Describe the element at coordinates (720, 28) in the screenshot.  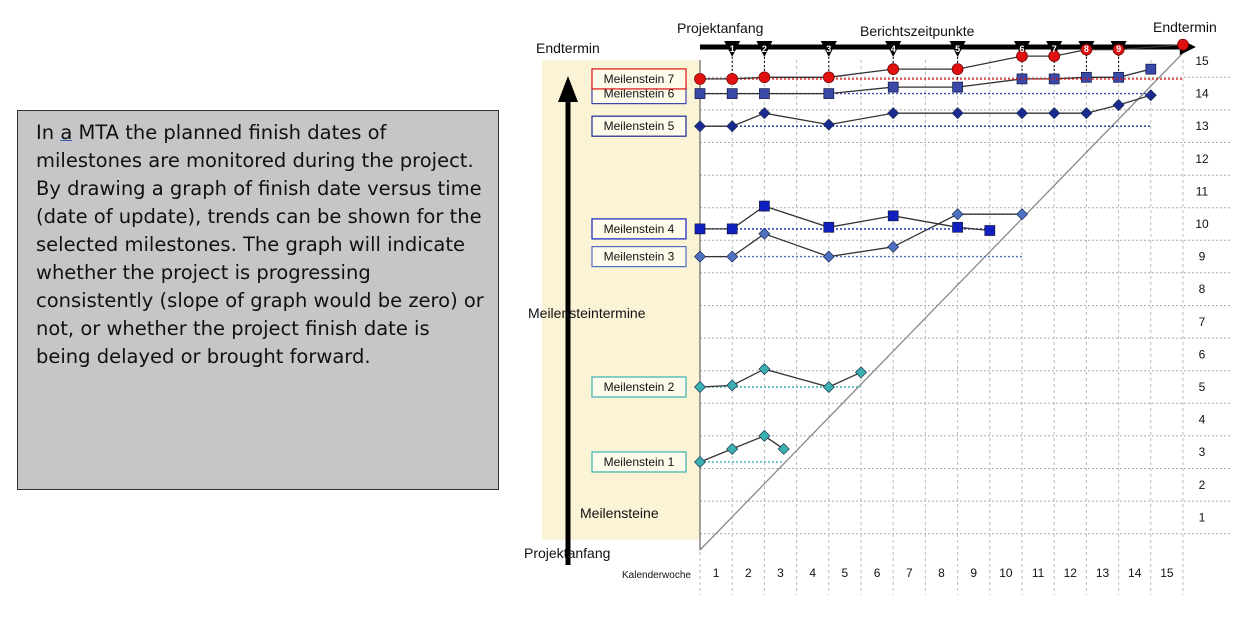
I see `project-start-top-label: Projektanfang` at that location.